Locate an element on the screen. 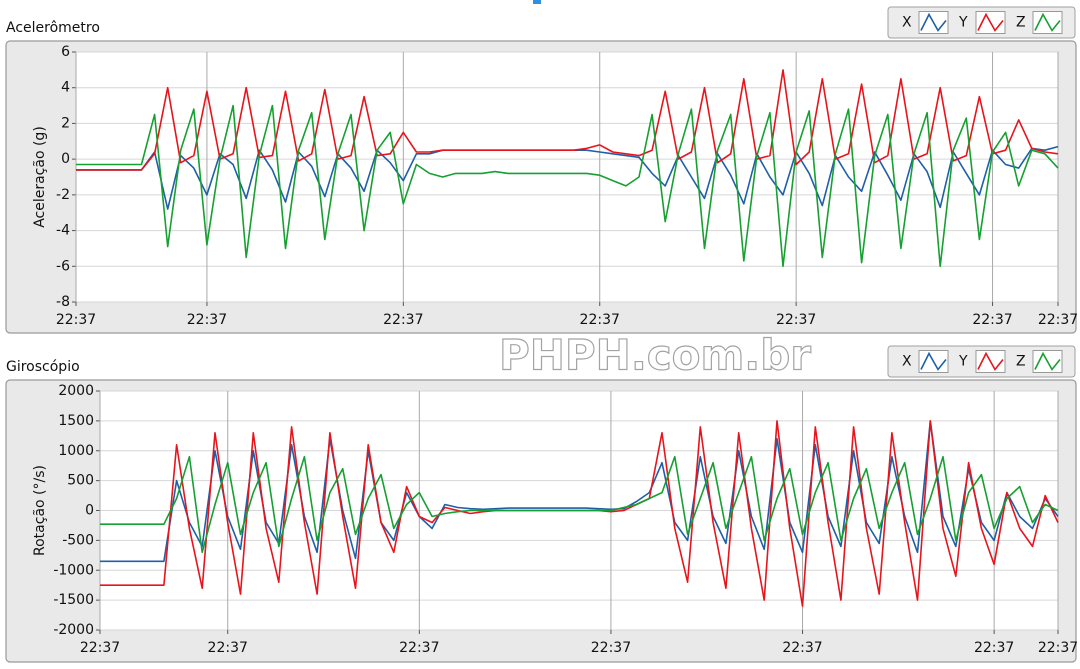  y-tick-label: 4 is located at coordinates (65, 88).